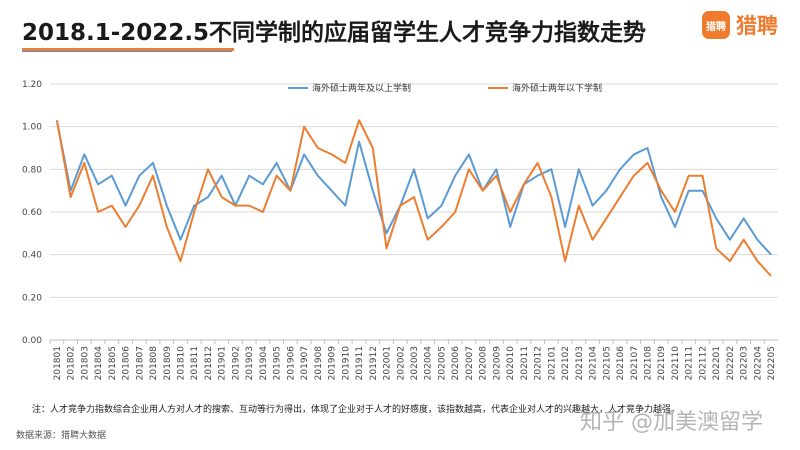  I want to click on y-tick-label: 1.00, so click(32, 128).